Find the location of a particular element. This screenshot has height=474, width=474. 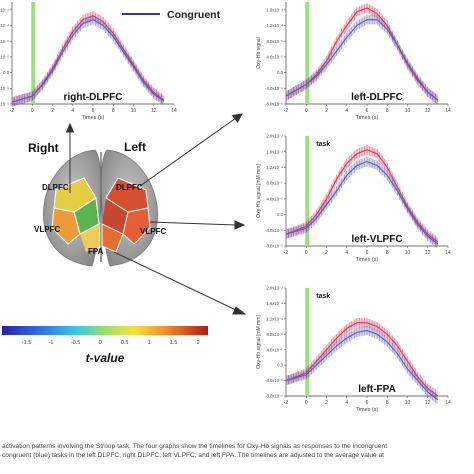

colorbar-tick-3: 0 is located at coordinates (100, 343).